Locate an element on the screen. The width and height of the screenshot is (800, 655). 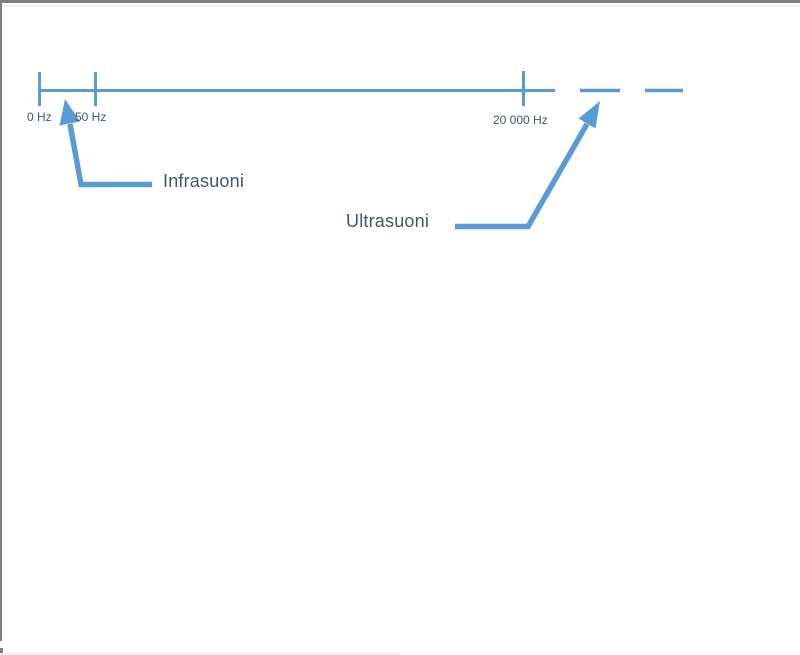
infrasound-label: Infrasuoni is located at coordinates (204, 181).